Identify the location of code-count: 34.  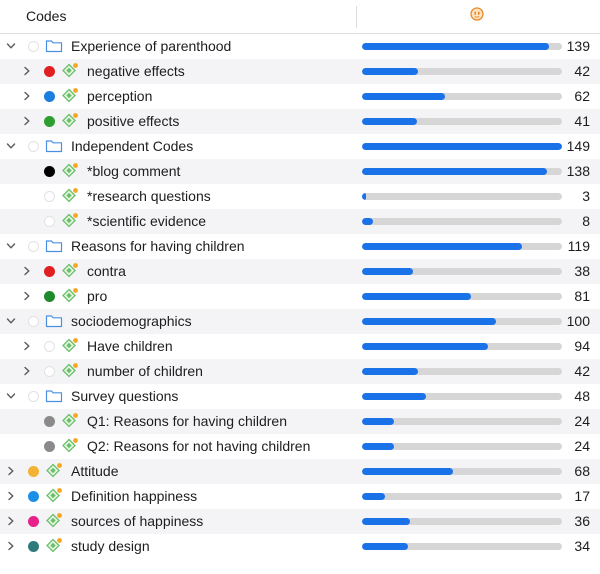
(582, 546).